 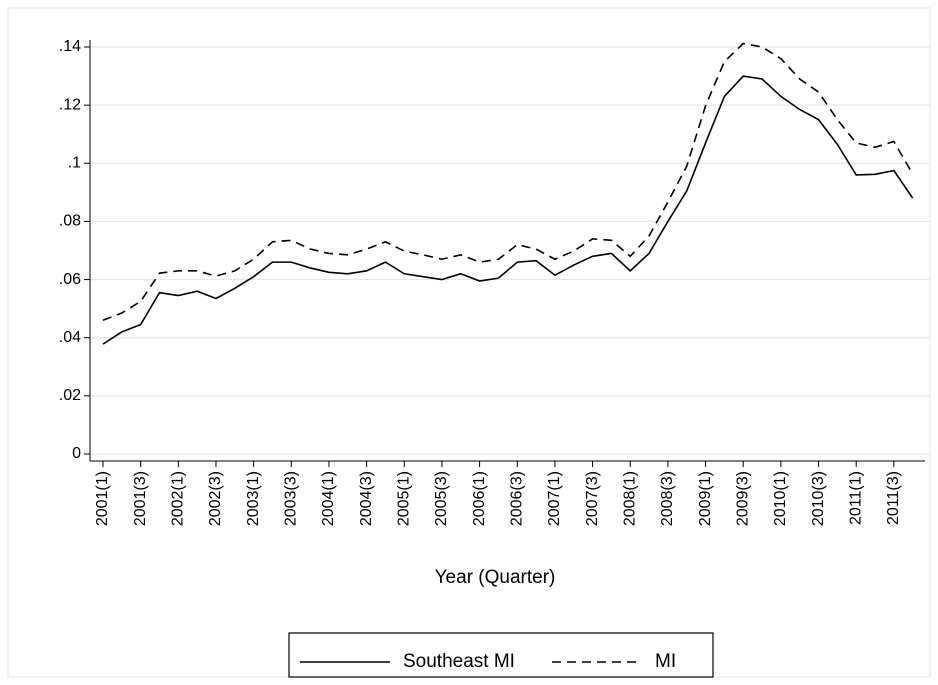 I want to click on y-tick-label: 0, so click(x=76, y=453).